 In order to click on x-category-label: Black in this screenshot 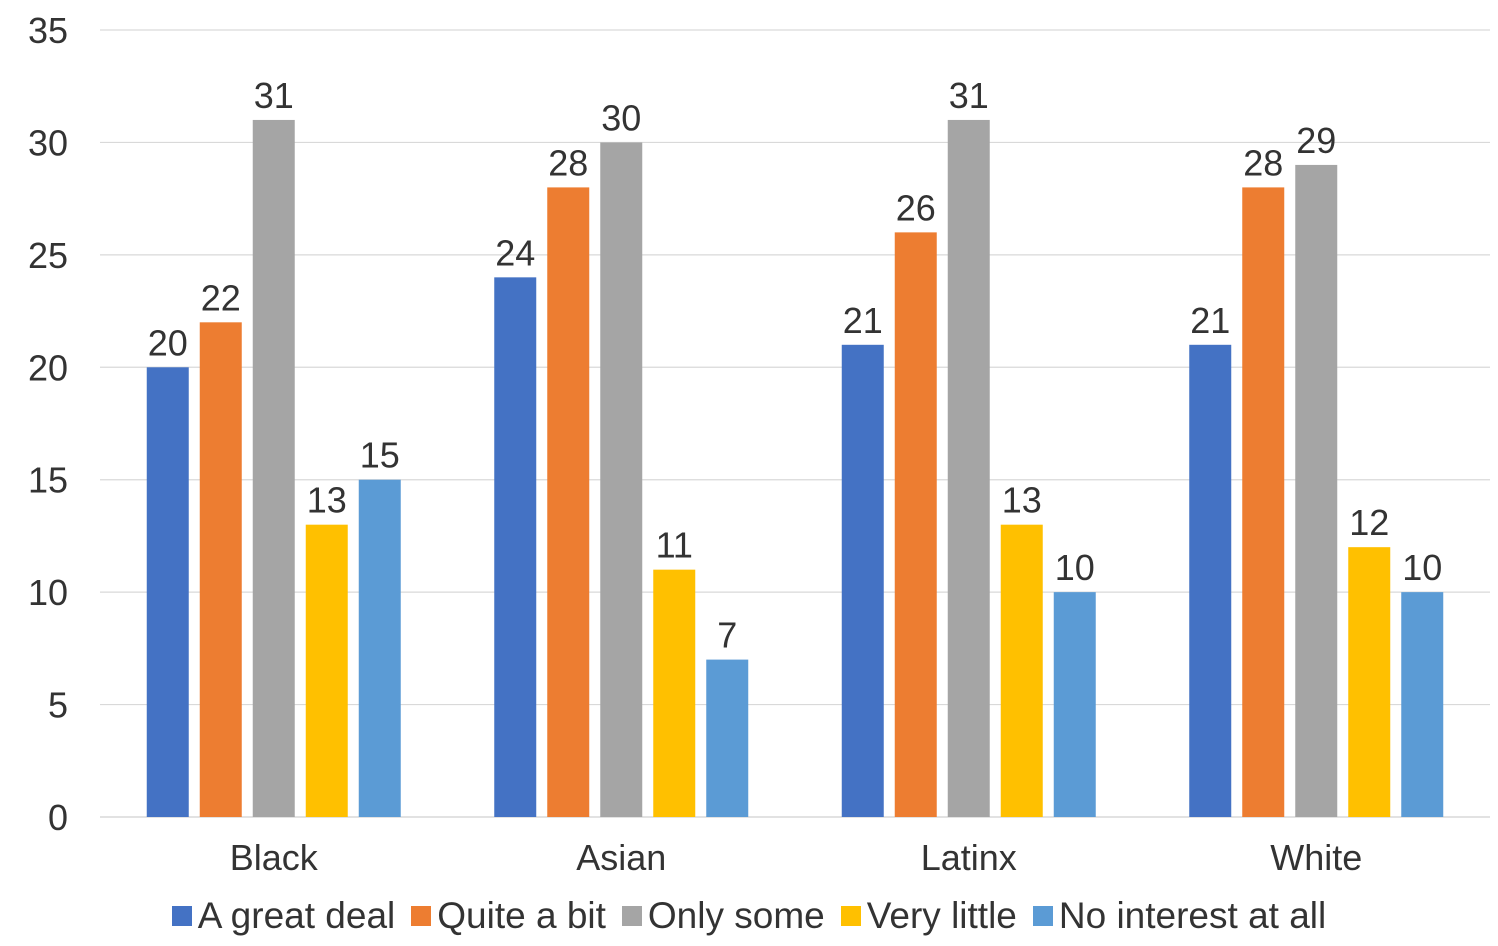, I will do `click(274, 857)`.